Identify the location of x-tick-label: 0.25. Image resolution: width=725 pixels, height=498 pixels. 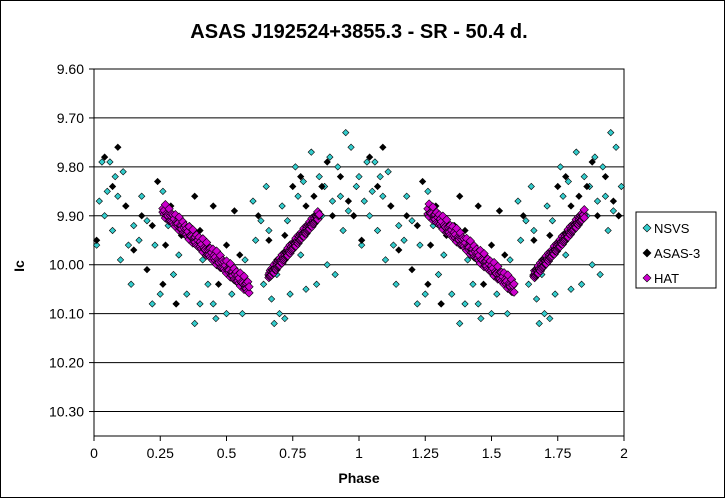
(160, 453).